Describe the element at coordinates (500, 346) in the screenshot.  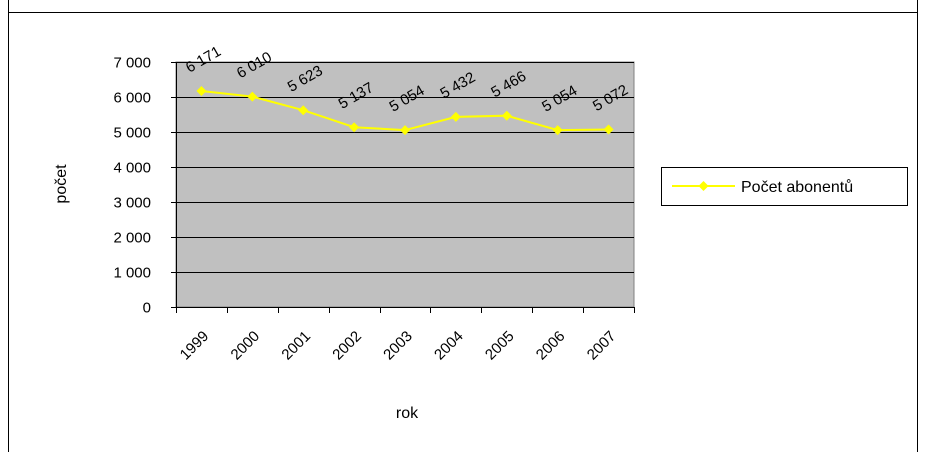
I see `x-tick-label: 2005` at that location.